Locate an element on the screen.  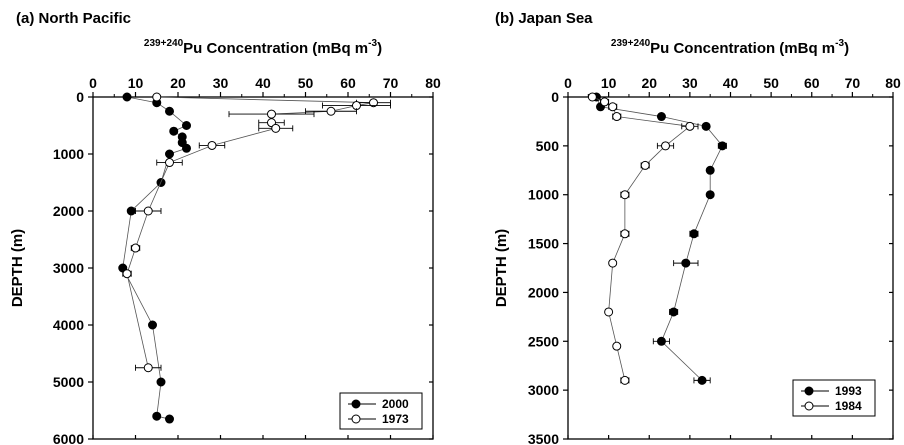
panel-2-x-tick-label: 0 is located at coordinates (568, 83).